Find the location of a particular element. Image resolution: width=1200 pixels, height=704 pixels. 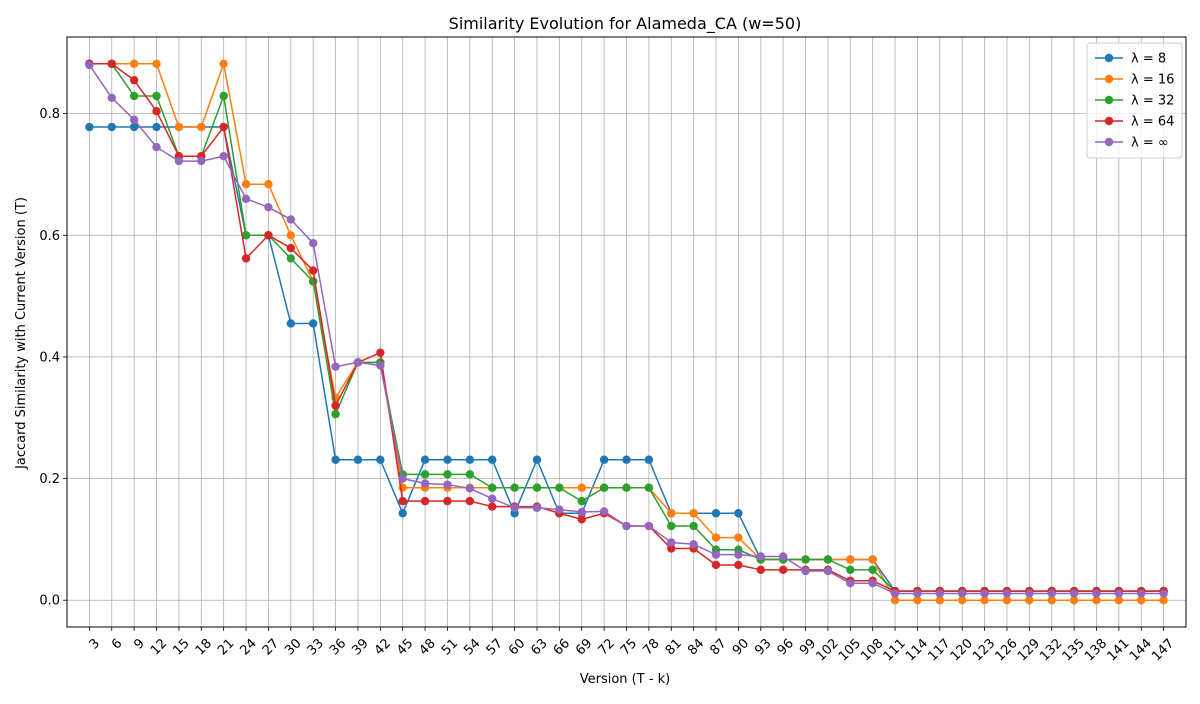

legend-box is located at coordinates (1134, 100).